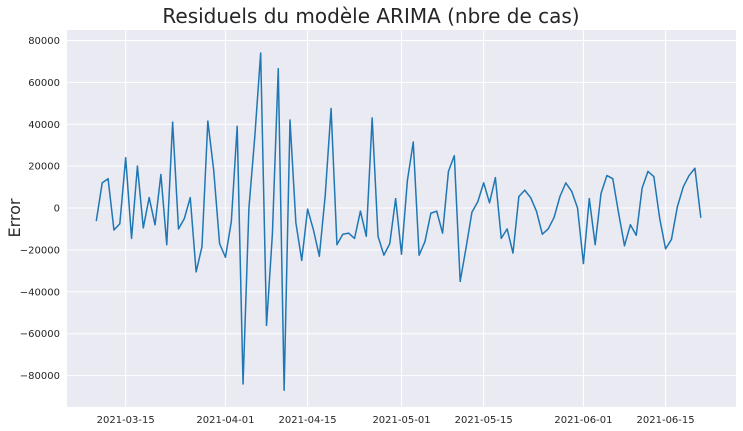 The height and width of the screenshot is (431, 743). Describe the element at coordinates (308, 420) in the screenshot. I see `x-tick-label: 2021-04-15` at that location.